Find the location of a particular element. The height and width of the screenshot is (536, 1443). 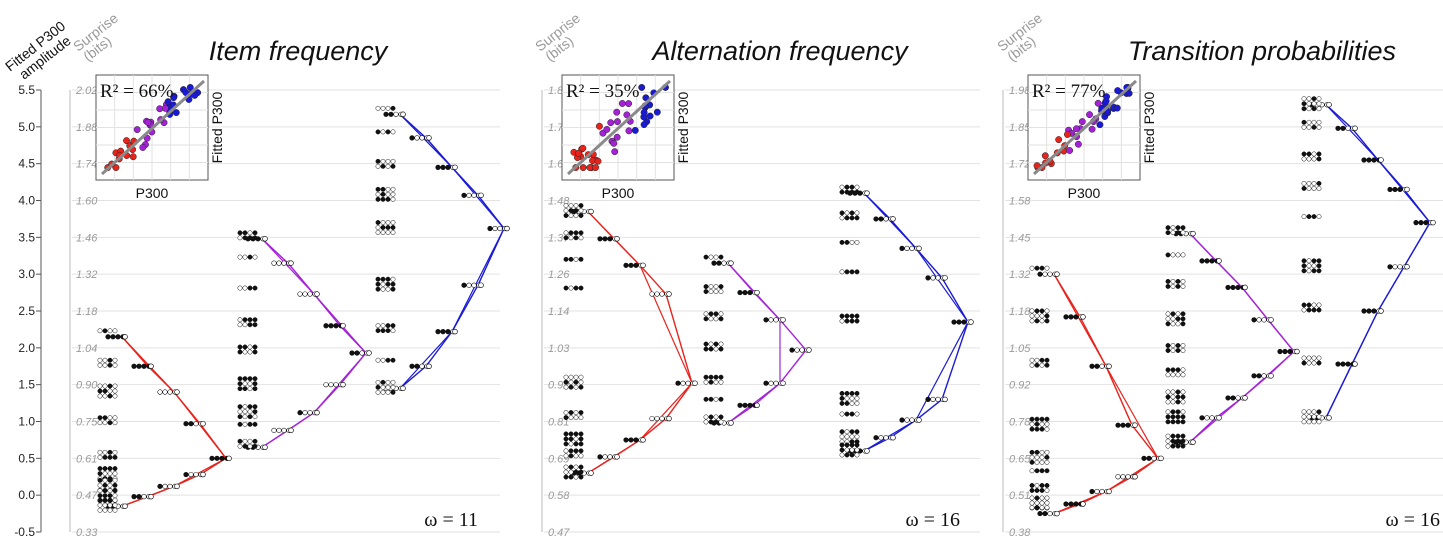

connector is located at coordinates (793, 366).